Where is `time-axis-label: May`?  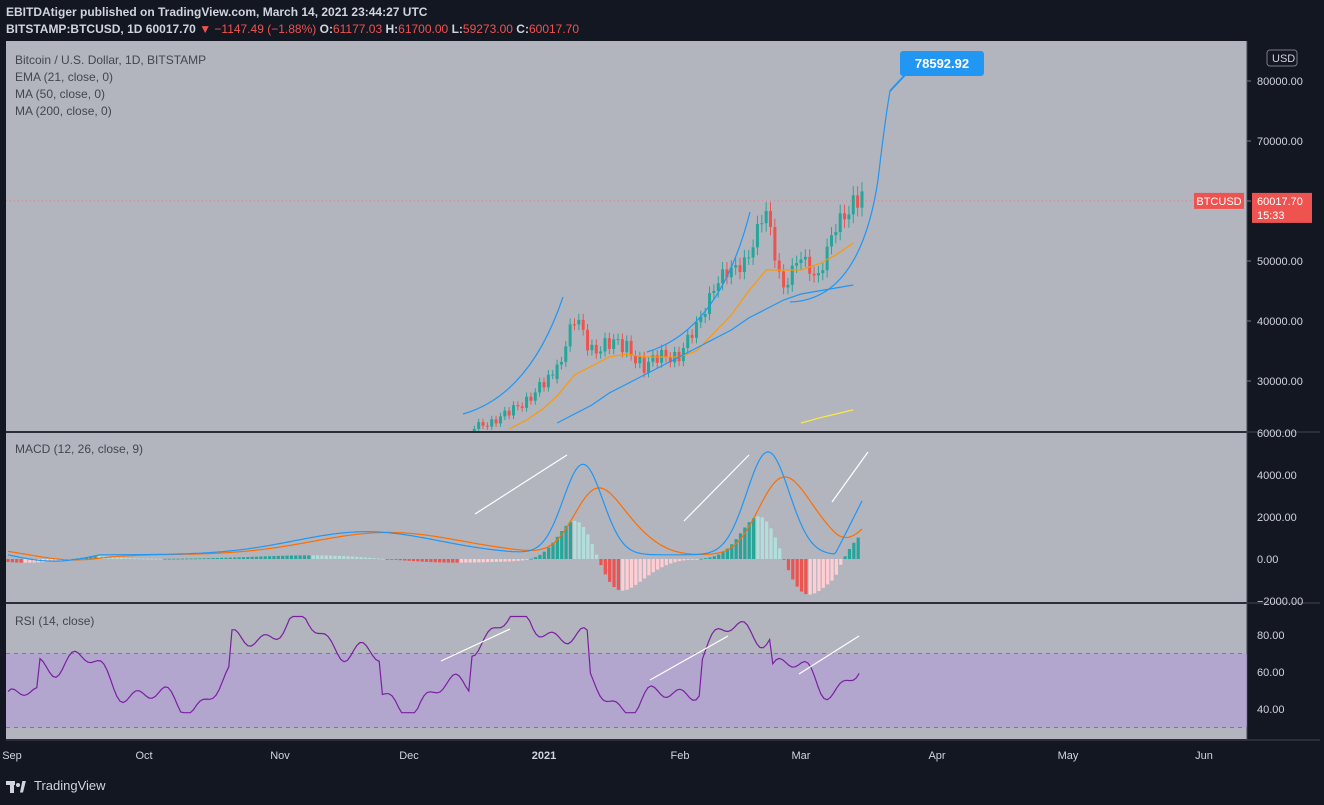
time-axis-label: May is located at coordinates (1068, 756).